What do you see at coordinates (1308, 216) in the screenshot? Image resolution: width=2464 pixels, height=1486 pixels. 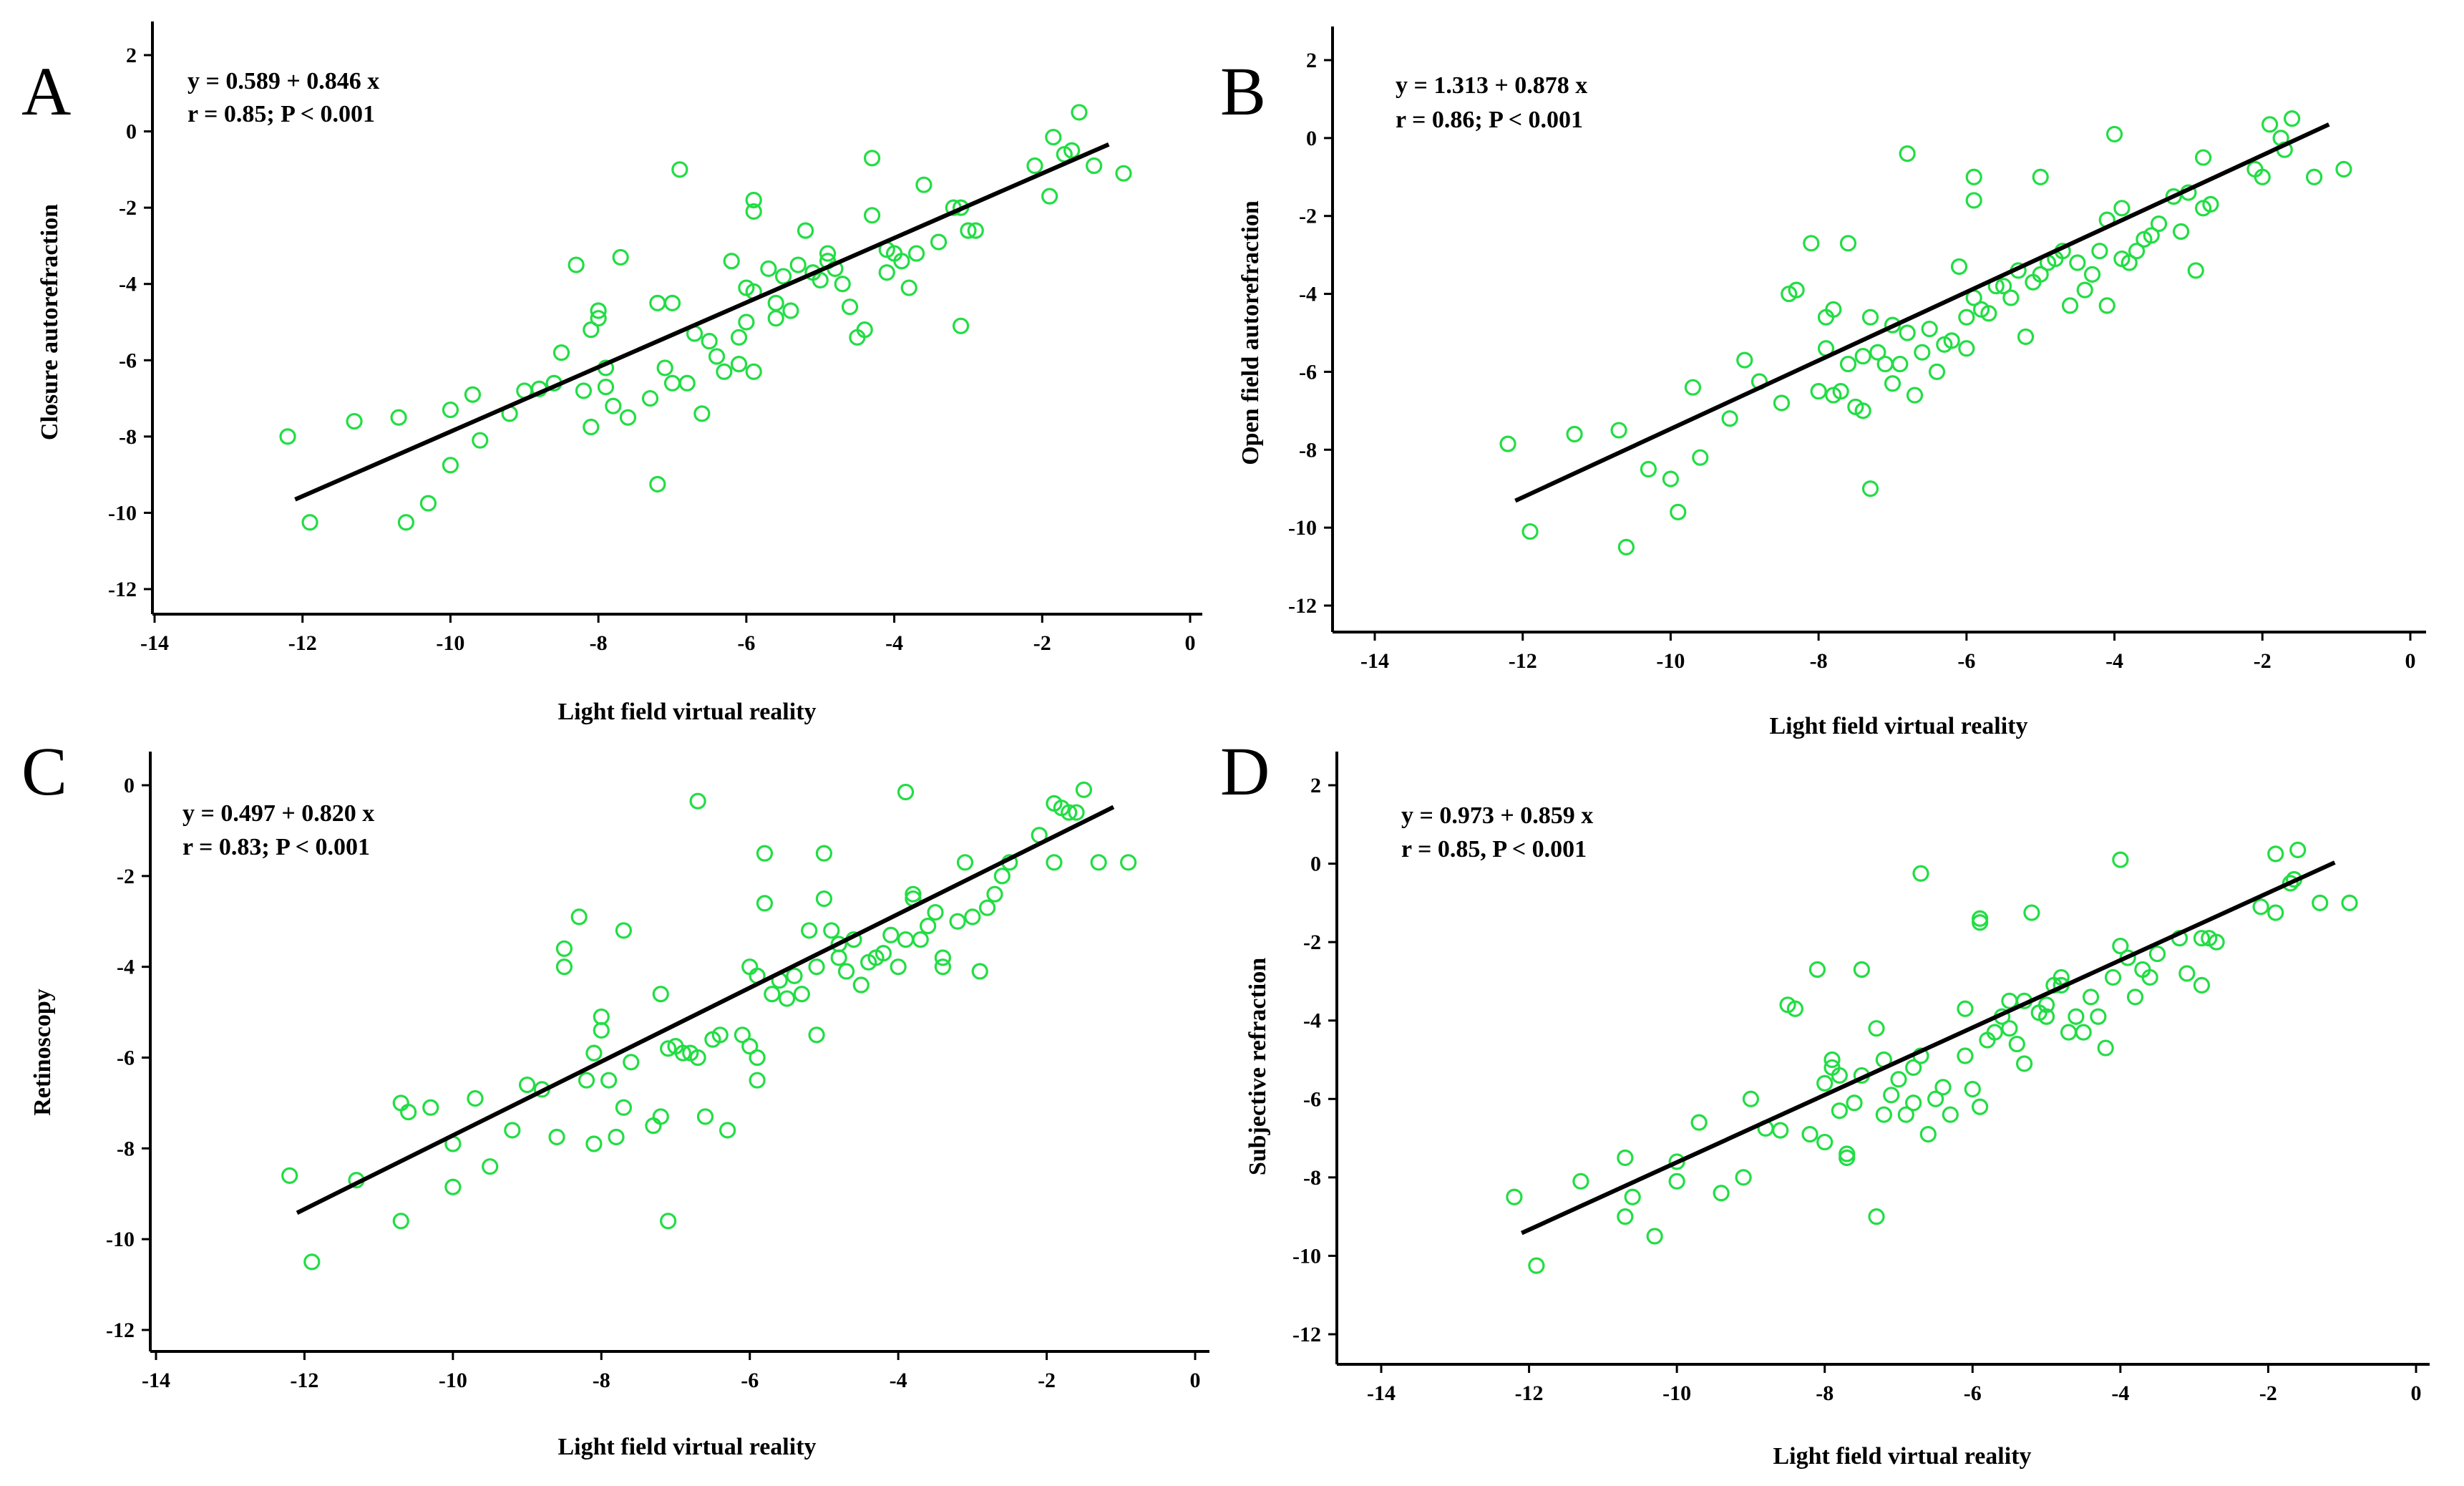 I see `panel-b-y-tick-label: -2` at bounding box center [1308, 216].